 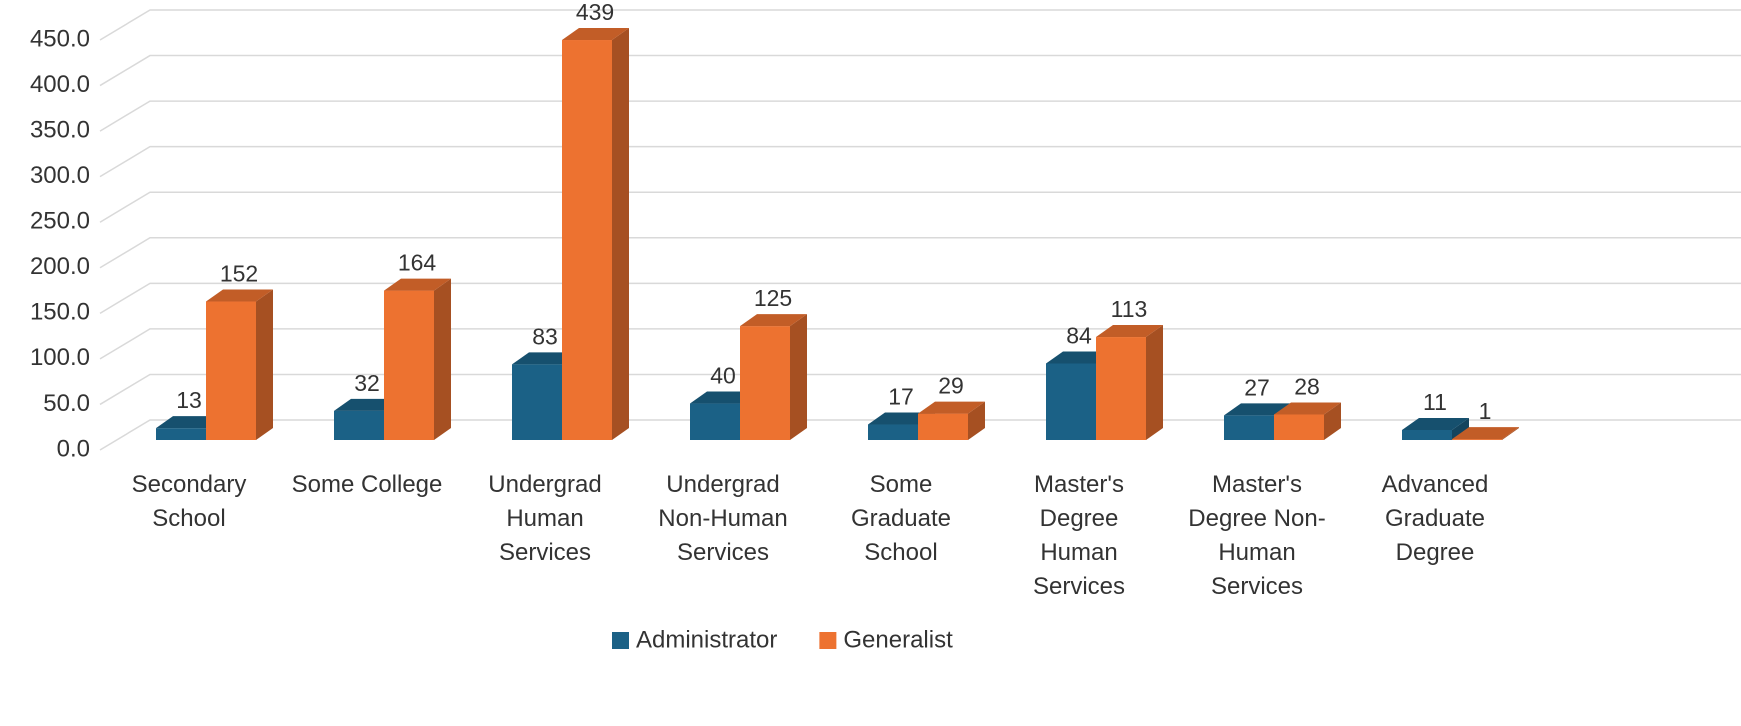 What do you see at coordinates (1435, 518) in the screenshot?
I see `x-tick-label: Advanced Graduate Degree` at bounding box center [1435, 518].